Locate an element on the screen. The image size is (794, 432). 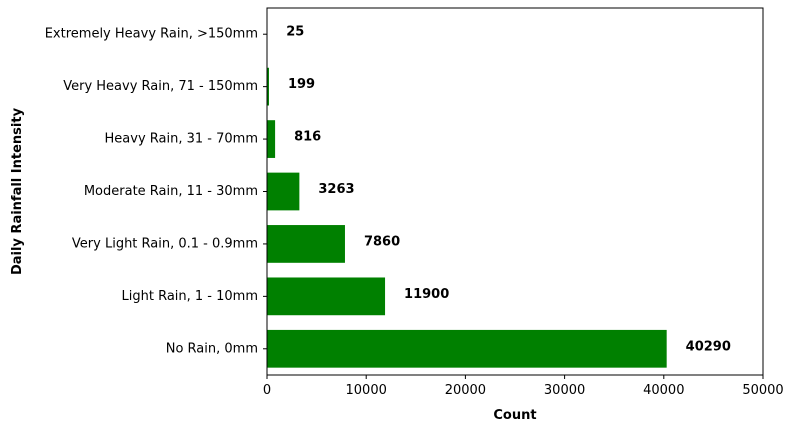
x-axis-title: Count is located at coordinates (514, 415).